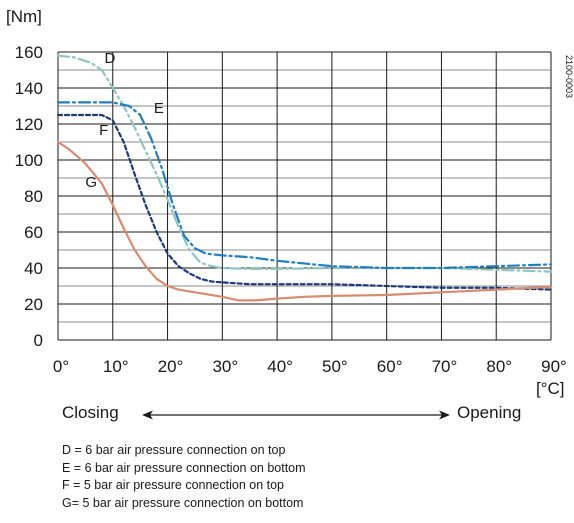 This screenshot has height=523, width=574. What do you see at coordinates (29, 124) in the screenshot?
I see `y-tick-label: 120` at bounding box center [29, 124].